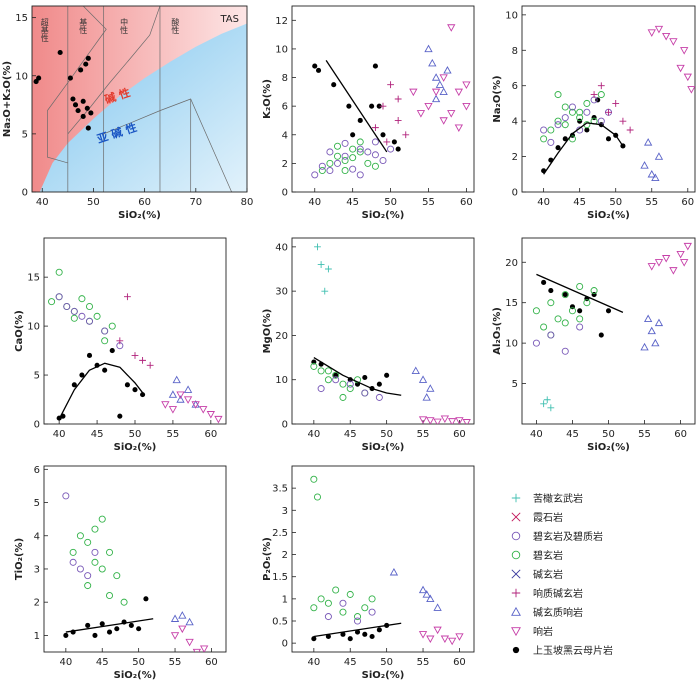 The image size is (700, 684). I want to click on legend-item-mica: 上玉坡黑云母片岩, so click(600, 649).